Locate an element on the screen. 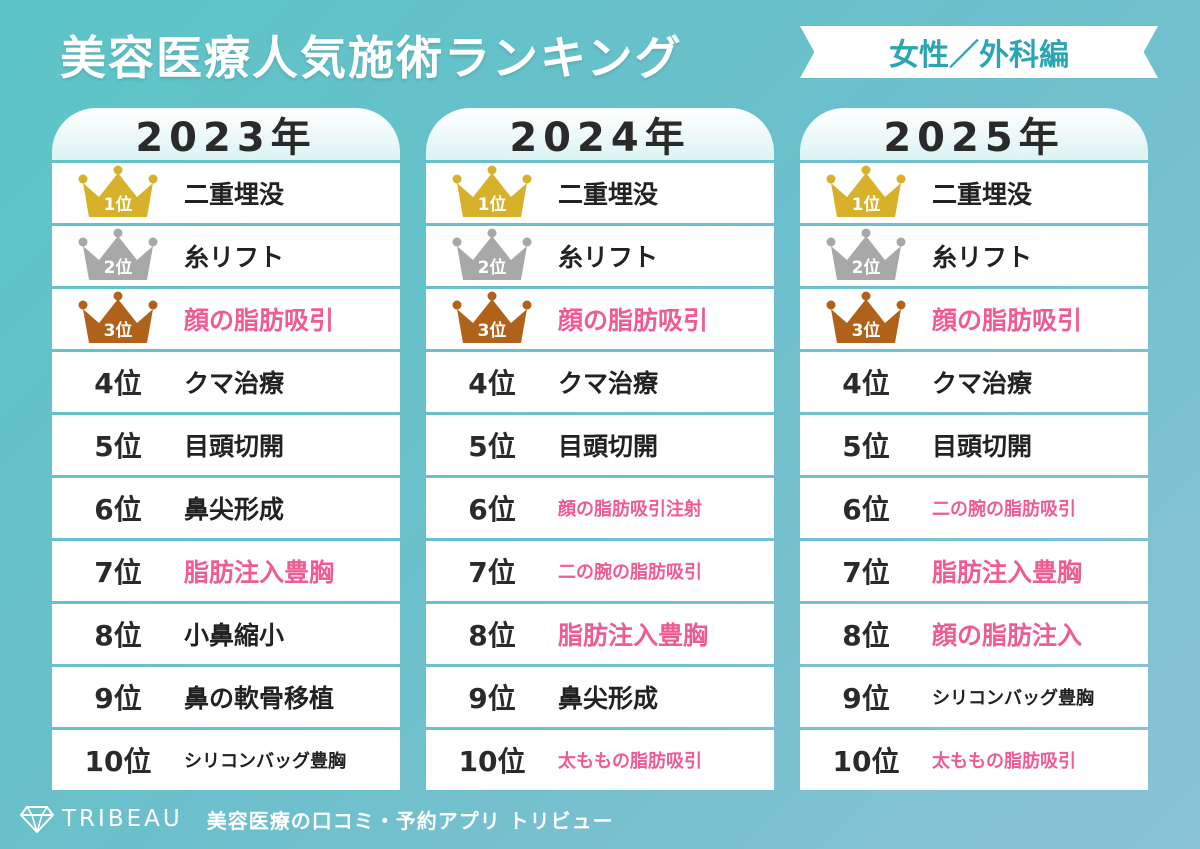  ranking-row: 8位 顔の脂肪注入 is located at coordinates (974, 634).